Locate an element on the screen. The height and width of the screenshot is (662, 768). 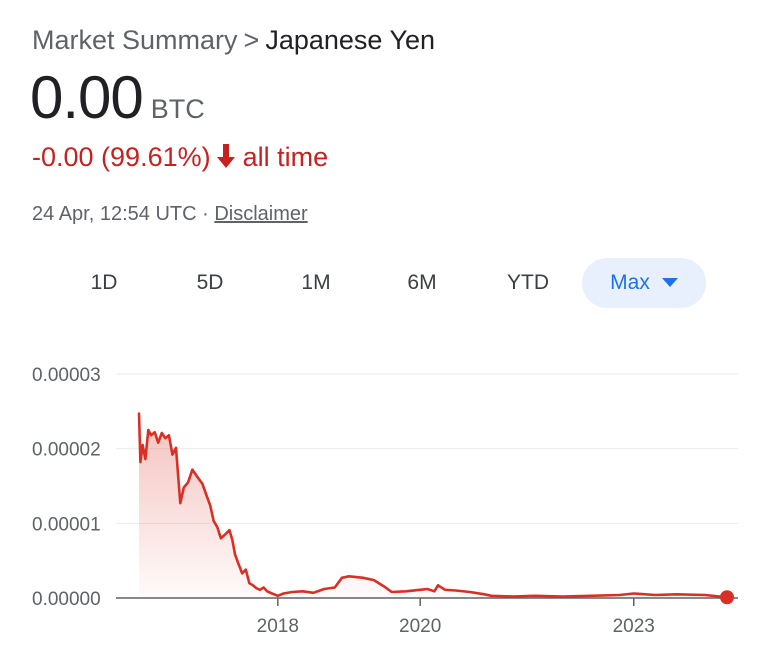
meta-row: 24 Apr, 12:54 UTC · Disclaimer is located at coordinates (170, 214).